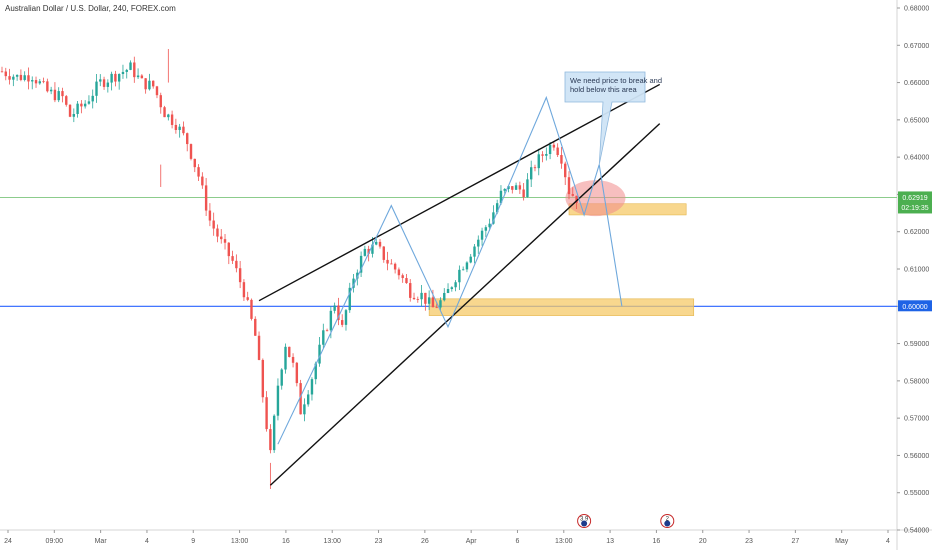 This screenshot has height=550, width=932. What do you see at coordinates (626, 521) in the screenshot?
I see `event-markers: 3 9 2` at bounding box center [626, 521].